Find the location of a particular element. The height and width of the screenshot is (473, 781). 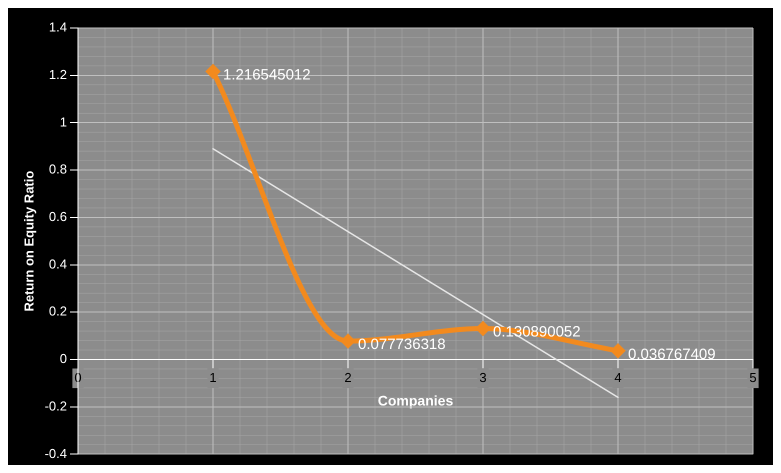

data-label: 1.216545012 is located at coordinates (267, 75).